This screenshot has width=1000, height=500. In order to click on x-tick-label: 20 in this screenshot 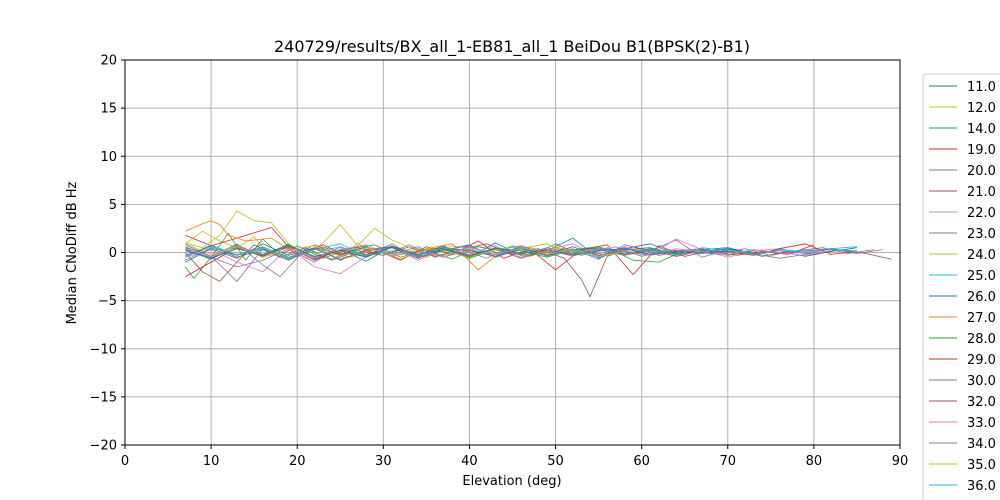, I will do `click(297, 461)`.